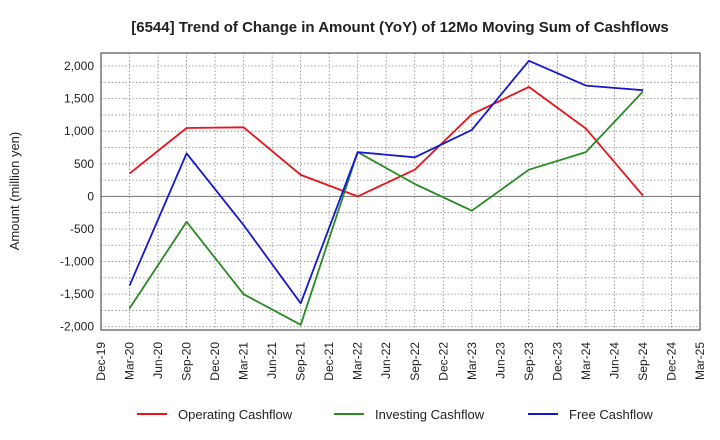 This screenshot has height=440, width=720. Describe the element at coordinates (557, 361) in the screenshot. I see `x-tick-label: Dec-23` at that location.